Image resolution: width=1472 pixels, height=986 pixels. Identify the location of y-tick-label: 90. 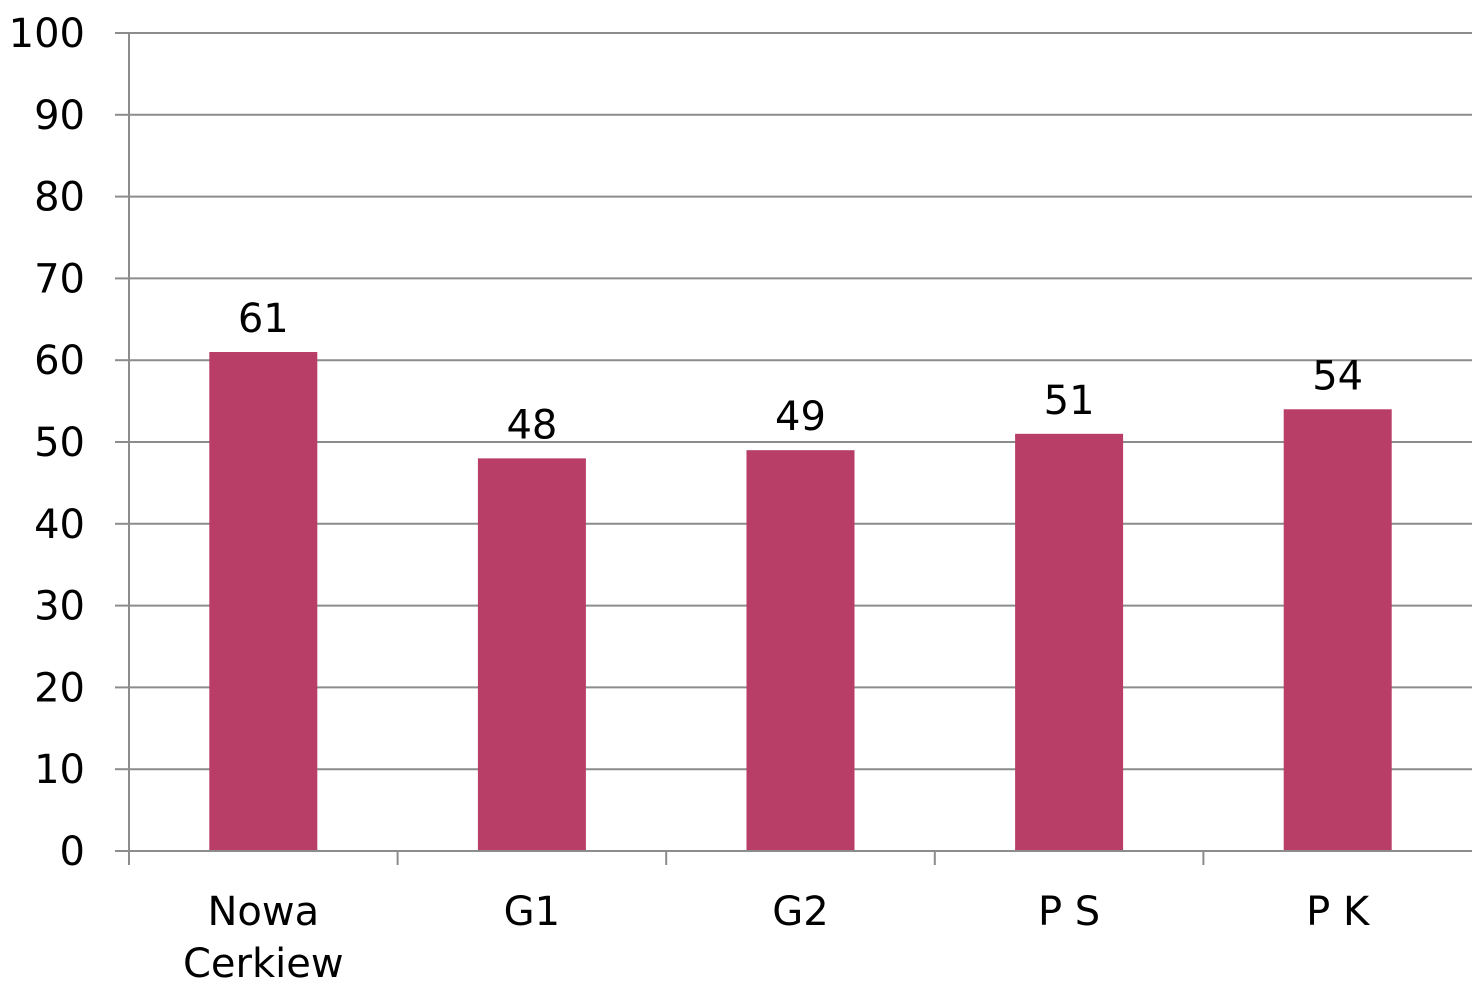
(59, 116).